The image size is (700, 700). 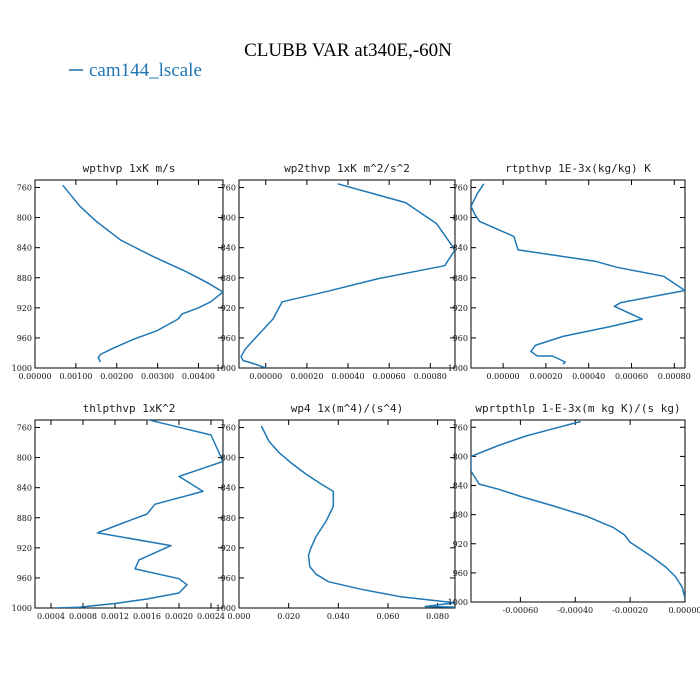 What do you see at coordinates (83, 616) in the screenshot?
I see `x-tick-label: 0.0008` at bounding box center [83, 616].